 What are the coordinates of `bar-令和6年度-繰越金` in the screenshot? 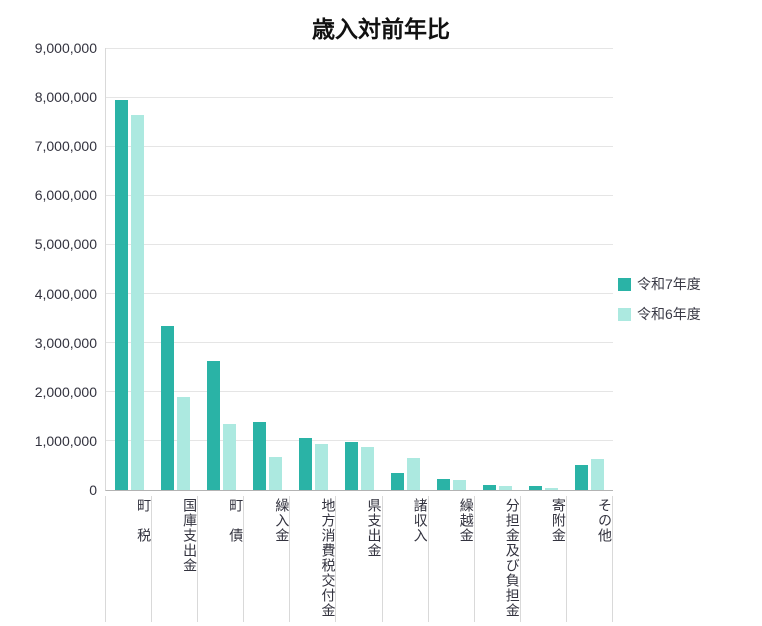 It's located at (460, 485).